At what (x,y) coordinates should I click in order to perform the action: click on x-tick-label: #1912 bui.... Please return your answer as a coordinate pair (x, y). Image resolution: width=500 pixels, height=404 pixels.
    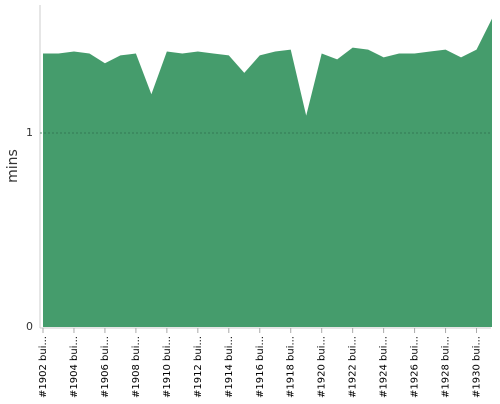
    Looking at the image, I should click on (198, 367).